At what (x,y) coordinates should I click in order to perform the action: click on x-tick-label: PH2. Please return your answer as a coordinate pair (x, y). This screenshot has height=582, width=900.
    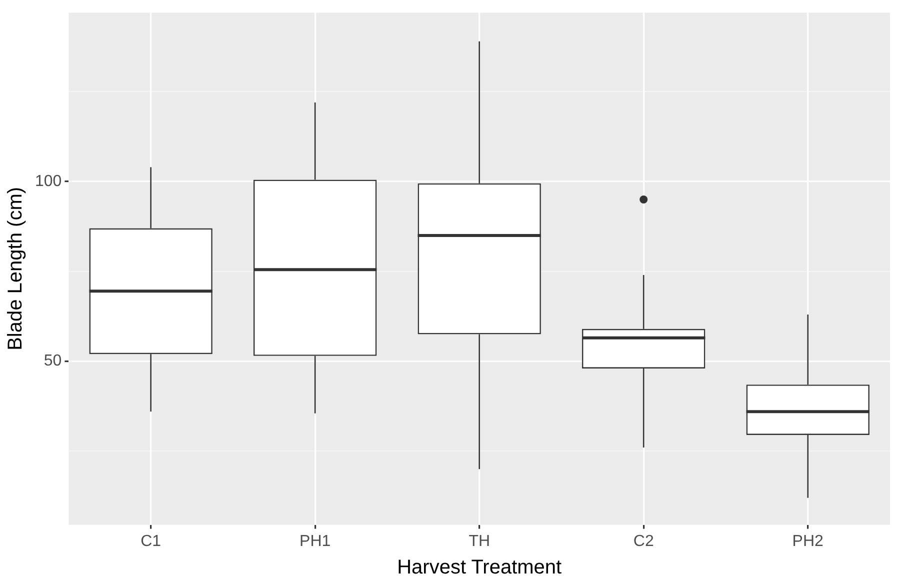
    Looking at the image, I should click on (808, 541).